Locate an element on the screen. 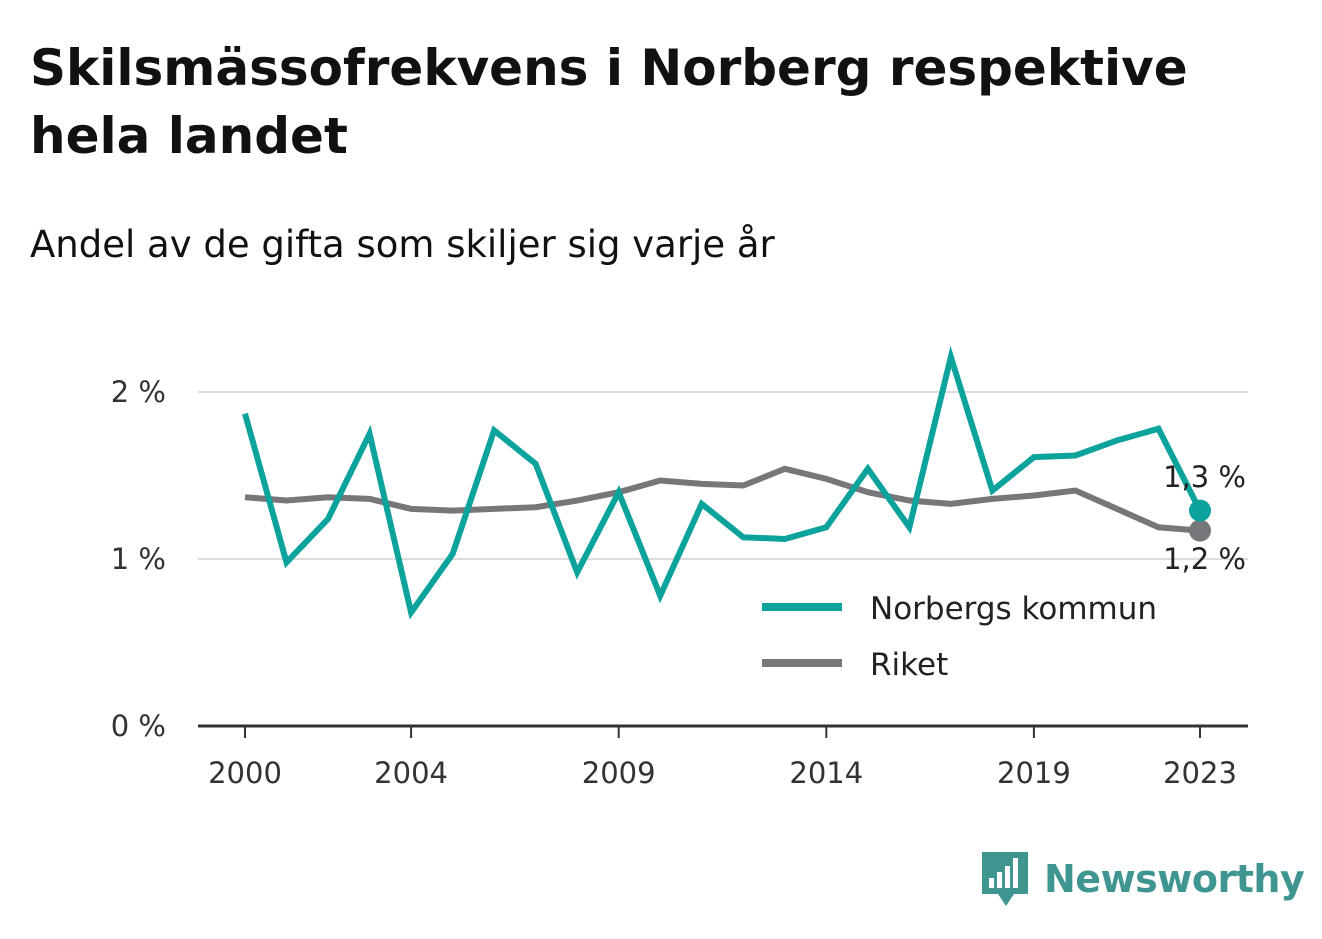 This screenshot has width=1322, height=939. grid-lines is located at coordinates (723, 475).